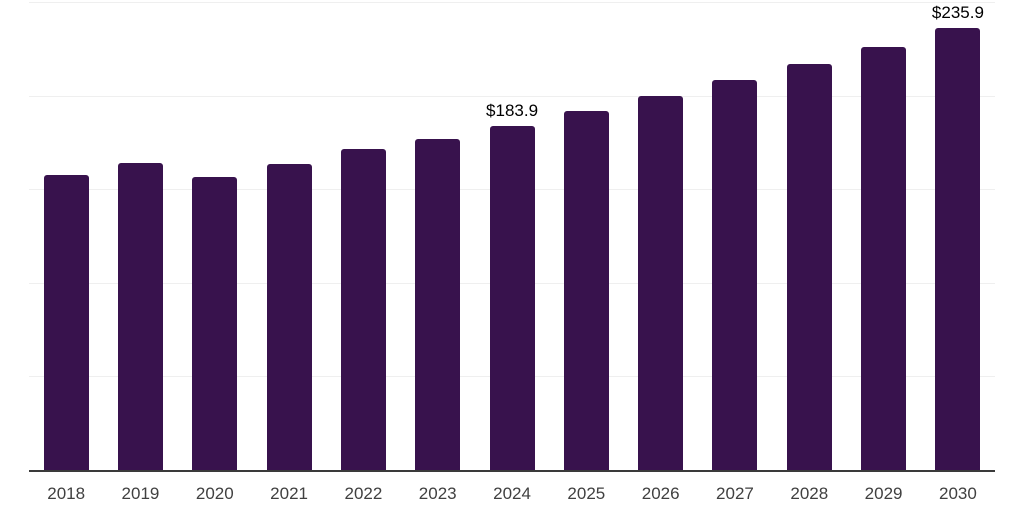 This screenshot has width=1024, height=512. I want to click on x-tick-label: 2022, so click(363, 493).